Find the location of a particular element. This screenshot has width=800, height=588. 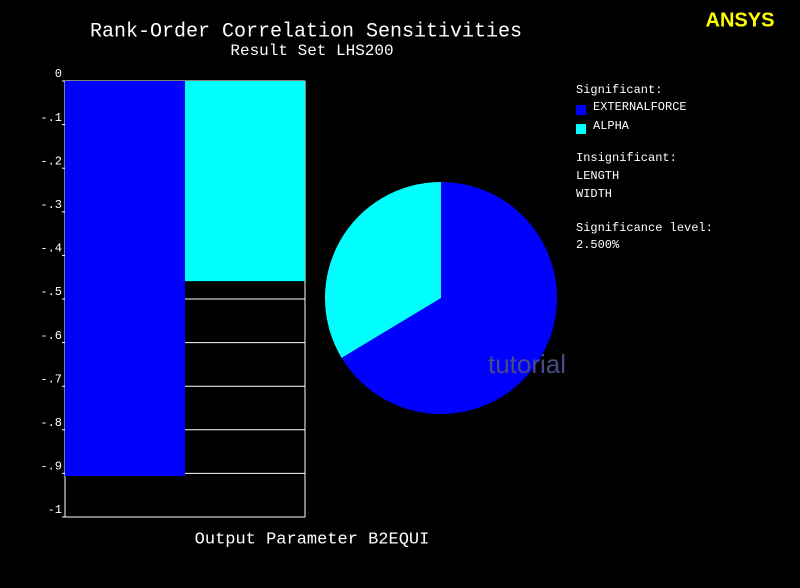

legend-label: ALPHA is located at coordinates (611, 126).